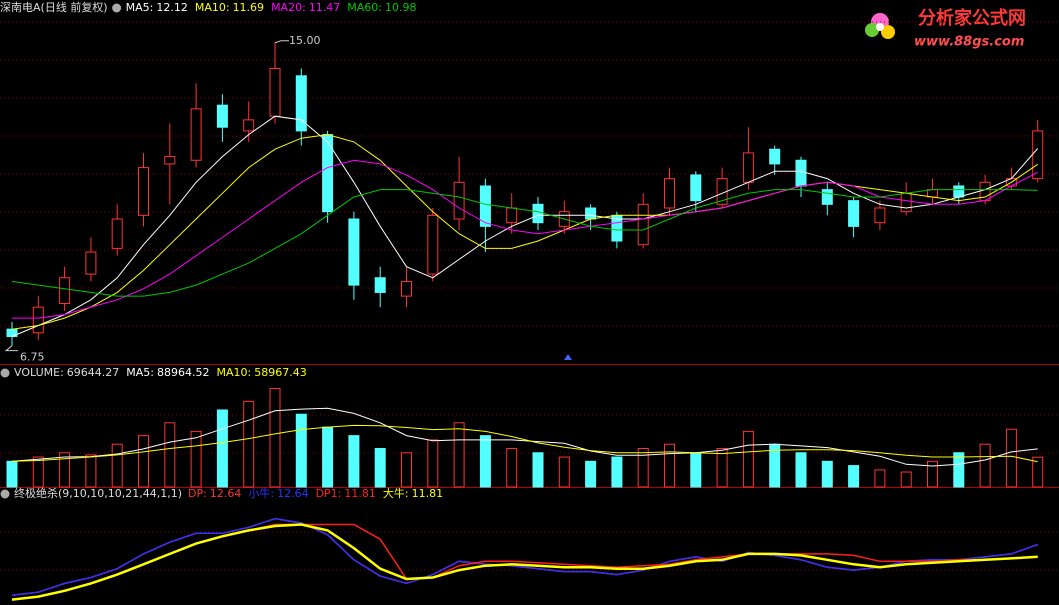  Describe the element at coordinates (281, 42) in the screenshot. I see `max-pointer` at that location.